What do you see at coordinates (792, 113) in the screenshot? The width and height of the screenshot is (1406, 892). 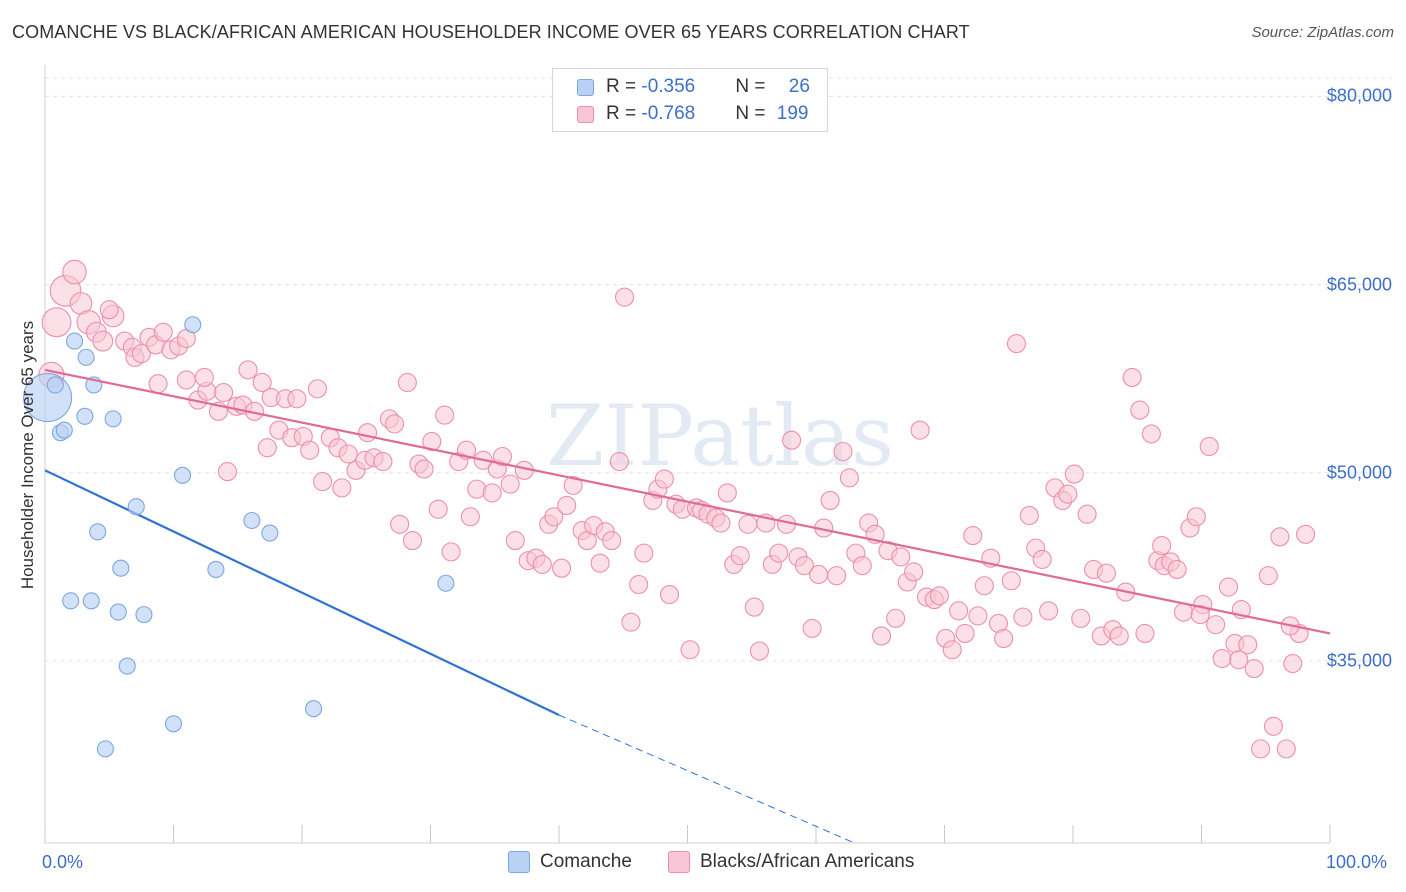 I see `n-value: 199` at bounding box center [792, 113].